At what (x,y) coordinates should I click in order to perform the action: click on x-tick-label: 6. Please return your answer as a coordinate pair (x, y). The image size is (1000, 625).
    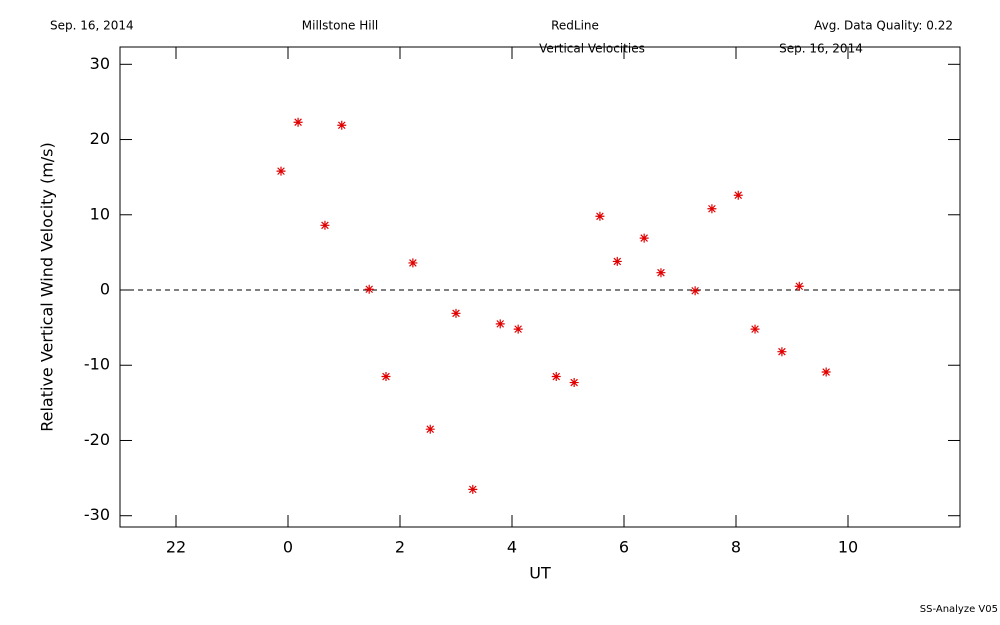
    Looking at the image, I should click on (624, 547).